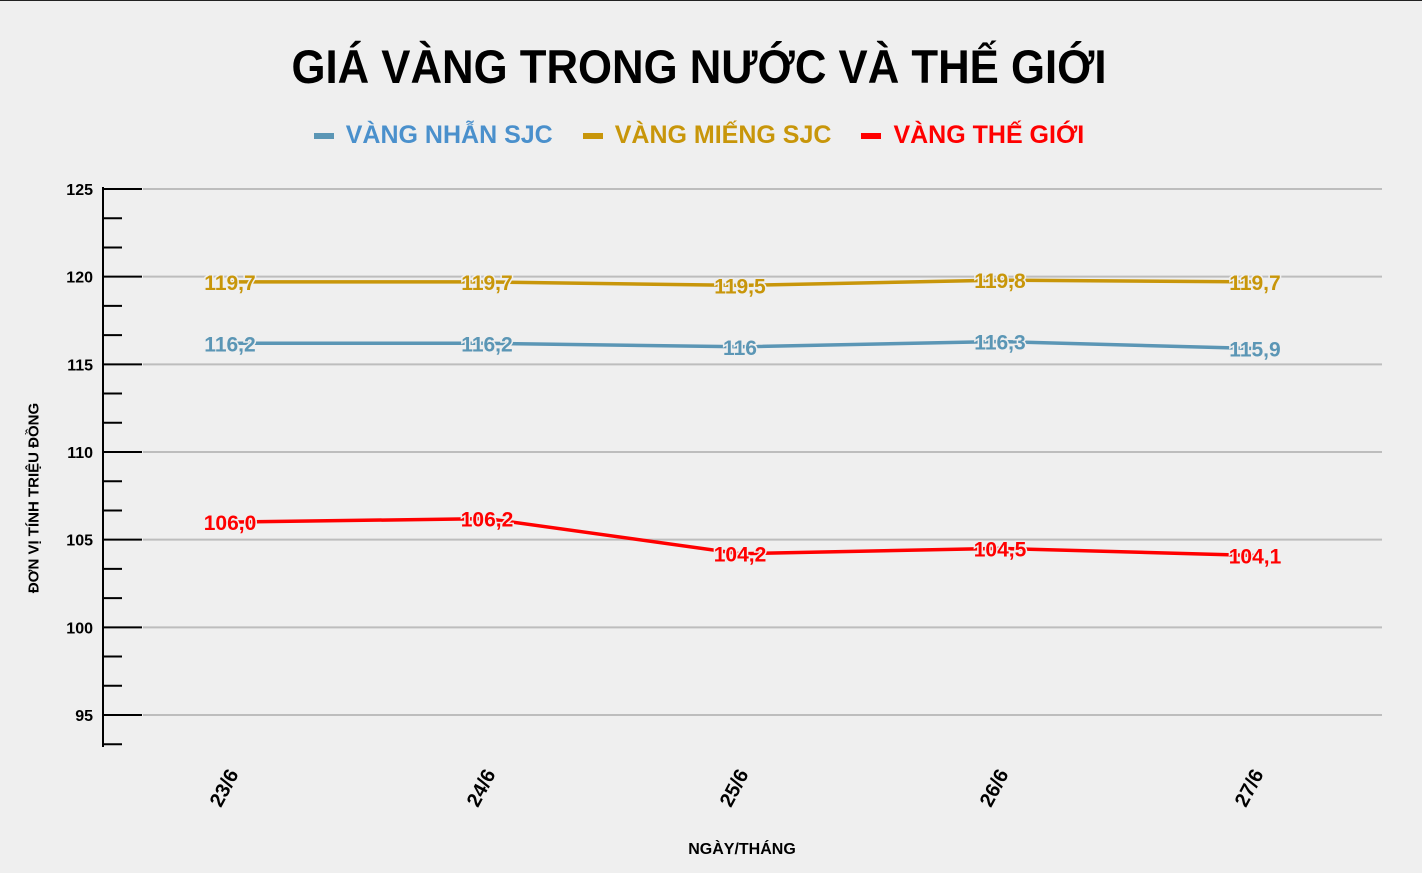  What do you see at coordinates (79, 190) in the screenshot?
I see `y-tick-label: 125` at bounding box center [79, 190].